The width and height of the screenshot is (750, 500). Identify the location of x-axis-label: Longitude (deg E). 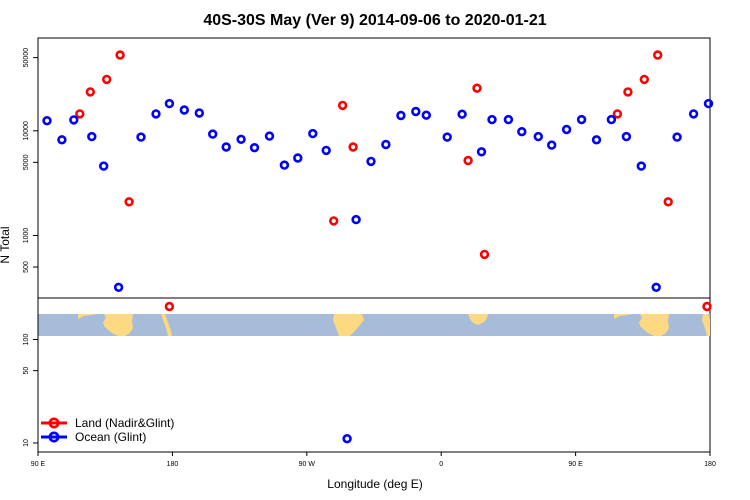
(374, 484).